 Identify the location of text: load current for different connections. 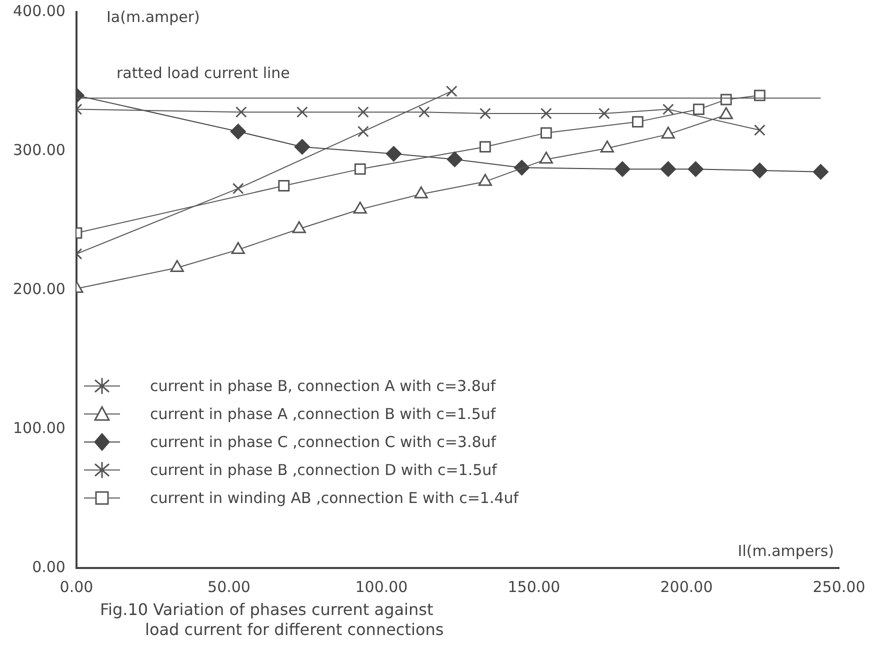
(294, 630).